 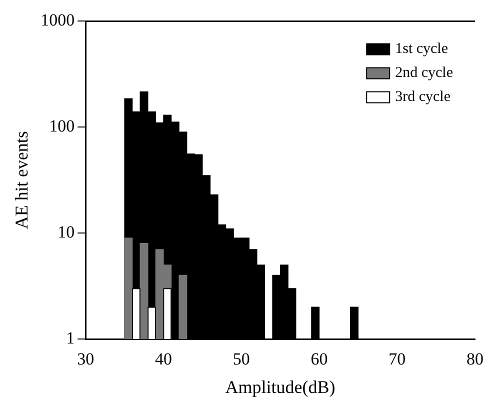 I want to click on y-tick-label: 1, so click(x=70, y=338).